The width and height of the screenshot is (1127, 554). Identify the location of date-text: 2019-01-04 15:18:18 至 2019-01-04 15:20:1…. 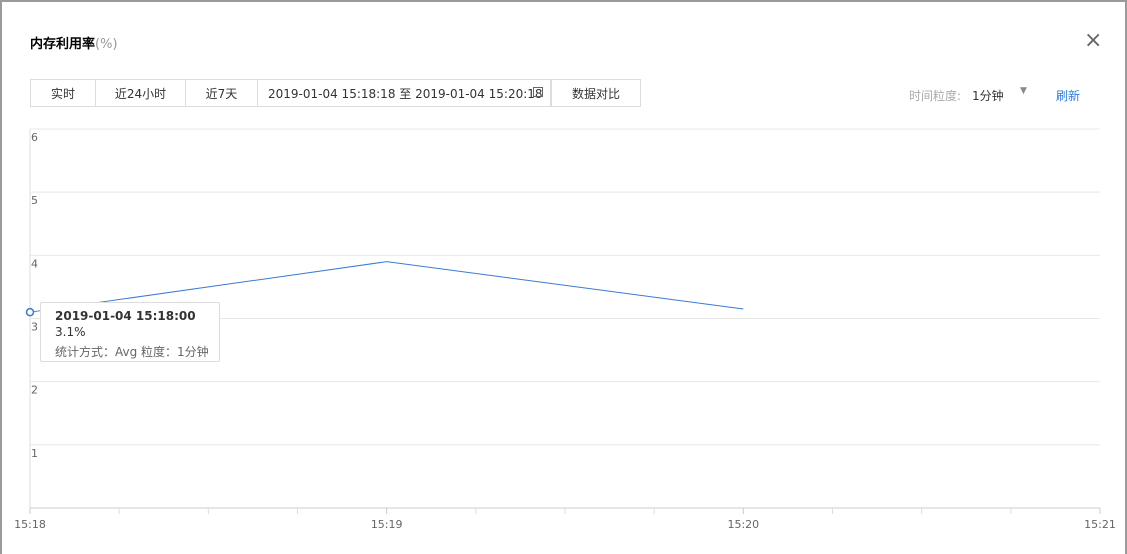
(405, 93).